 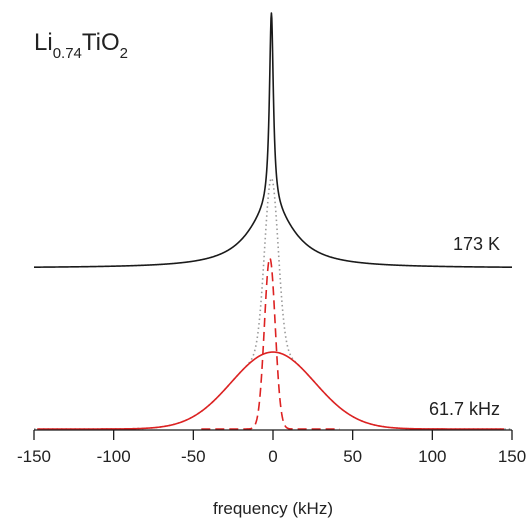 I want to click on broad-gaussian-fit, so click(x=271, y=390).